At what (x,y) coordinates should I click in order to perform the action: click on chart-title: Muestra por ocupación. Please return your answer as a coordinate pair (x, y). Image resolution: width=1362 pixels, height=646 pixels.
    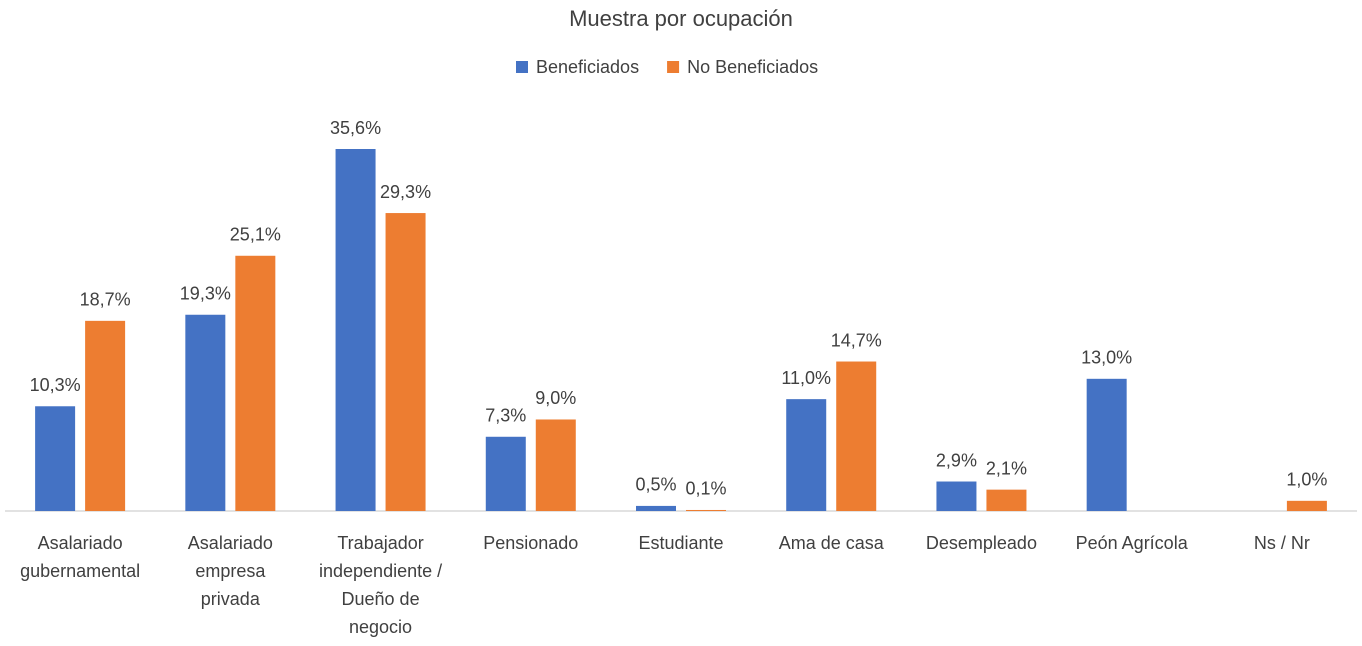
    Looking at the image, I should click on (681, 18).